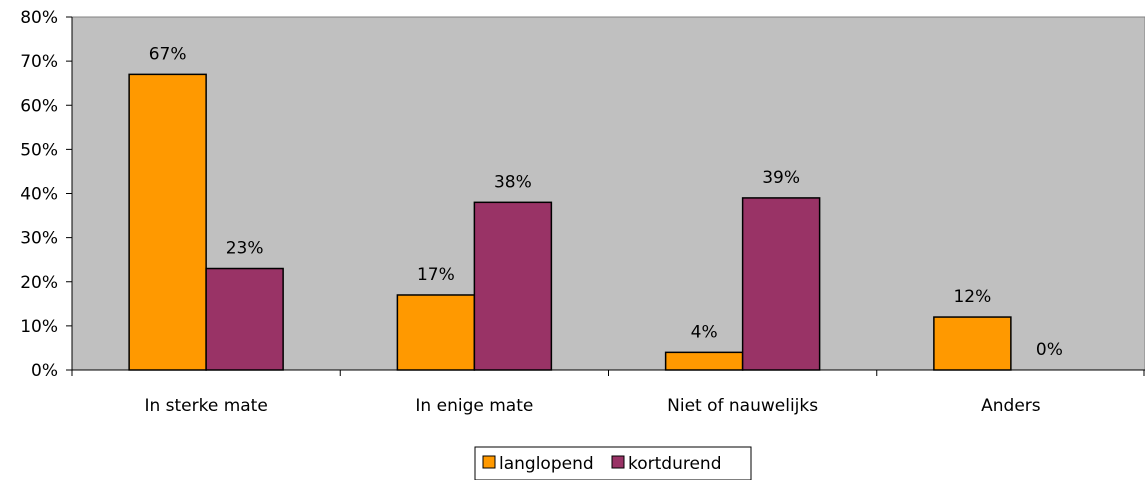 The height and width of the screenshot is (480, 1145). Describe the element at coordinates (39, 106) in the screenshot. I see `y-tick-label: 60%` at that location.